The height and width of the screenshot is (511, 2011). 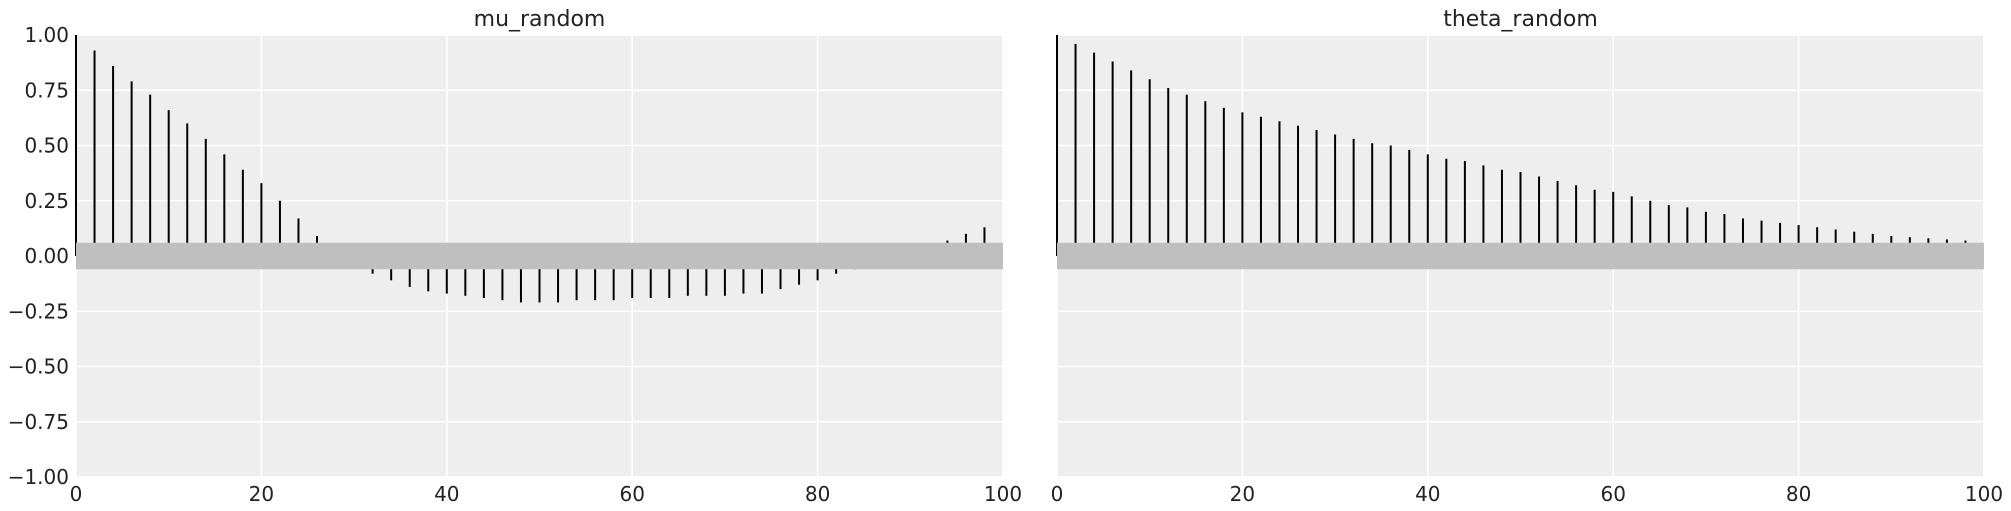 What do you see at coordinates (38, 367) in the screenshot?
I see `y-tick-label: −0.50` at bounding box center [38, 367].